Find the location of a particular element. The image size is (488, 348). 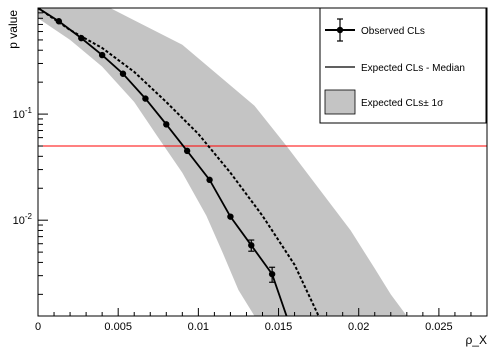

legend-band-swatch is located at coordinates (340, 102).